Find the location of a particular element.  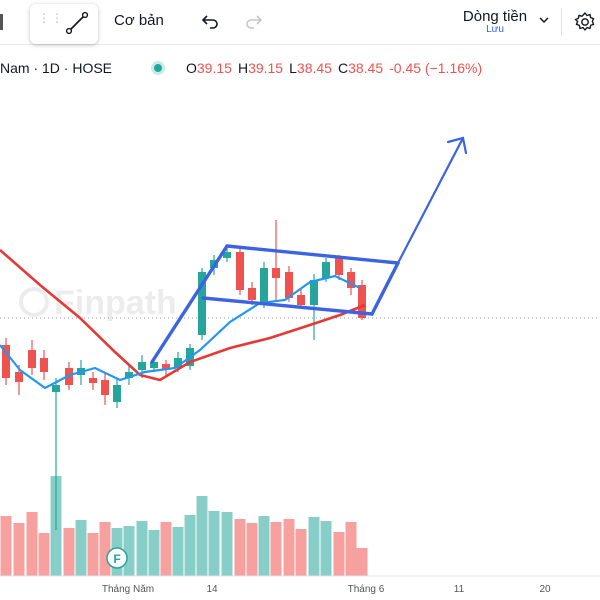

finpath-watermark: Finpath is located at coordinates (98, 303).